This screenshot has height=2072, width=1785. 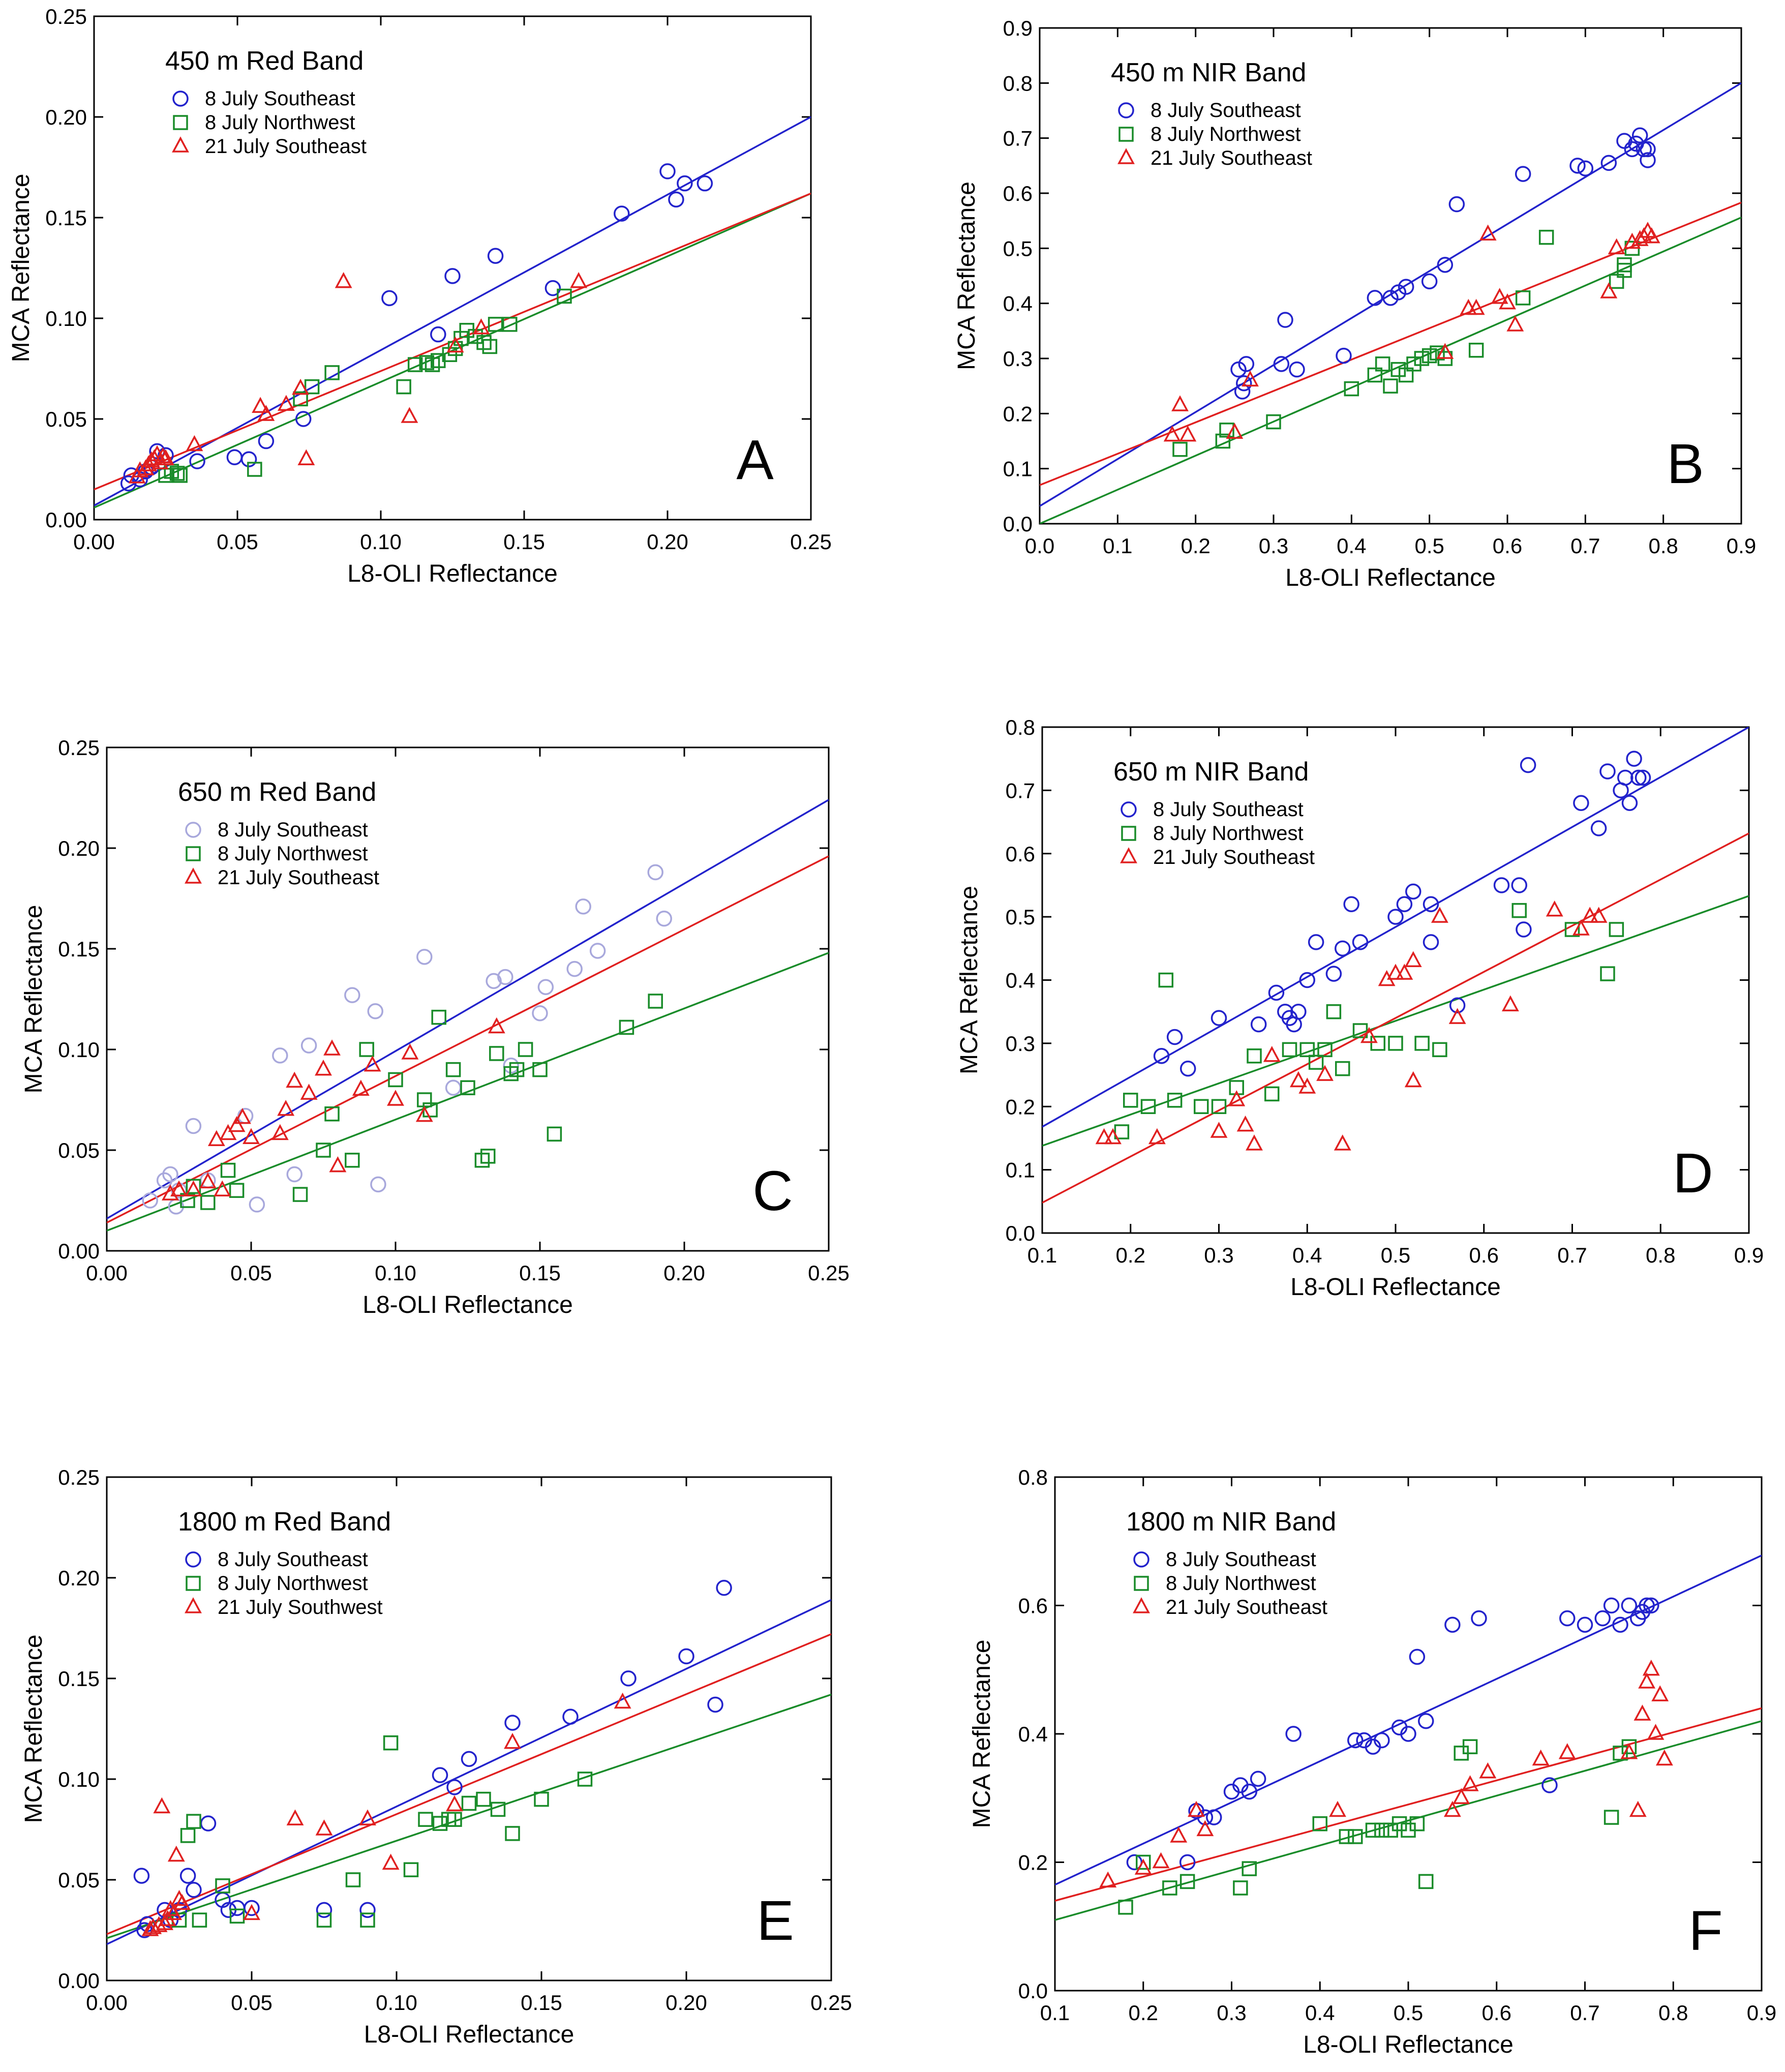 I want to click on y-tick-label: 0.25, so click(x=66, y=16).